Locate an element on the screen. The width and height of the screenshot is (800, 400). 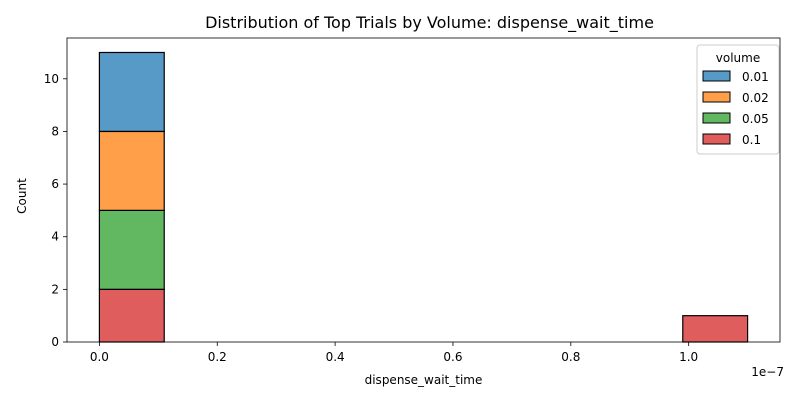
y-axis-label: Count is located at coordinates (22, 196).